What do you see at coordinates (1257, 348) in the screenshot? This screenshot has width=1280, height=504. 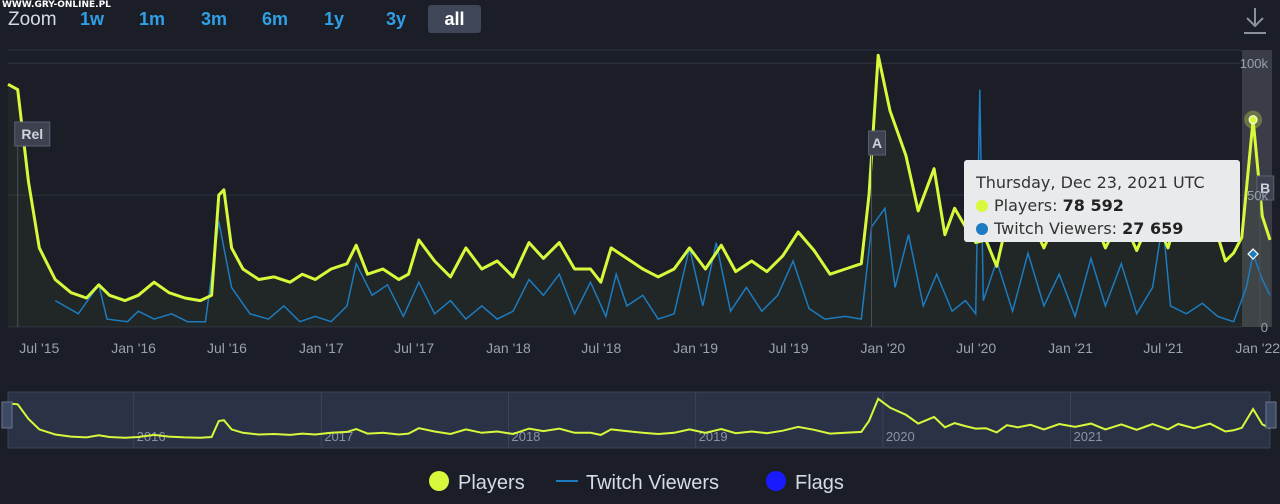 I see `x-tick-label: Jan '22` at bounding box center [1257, 348].